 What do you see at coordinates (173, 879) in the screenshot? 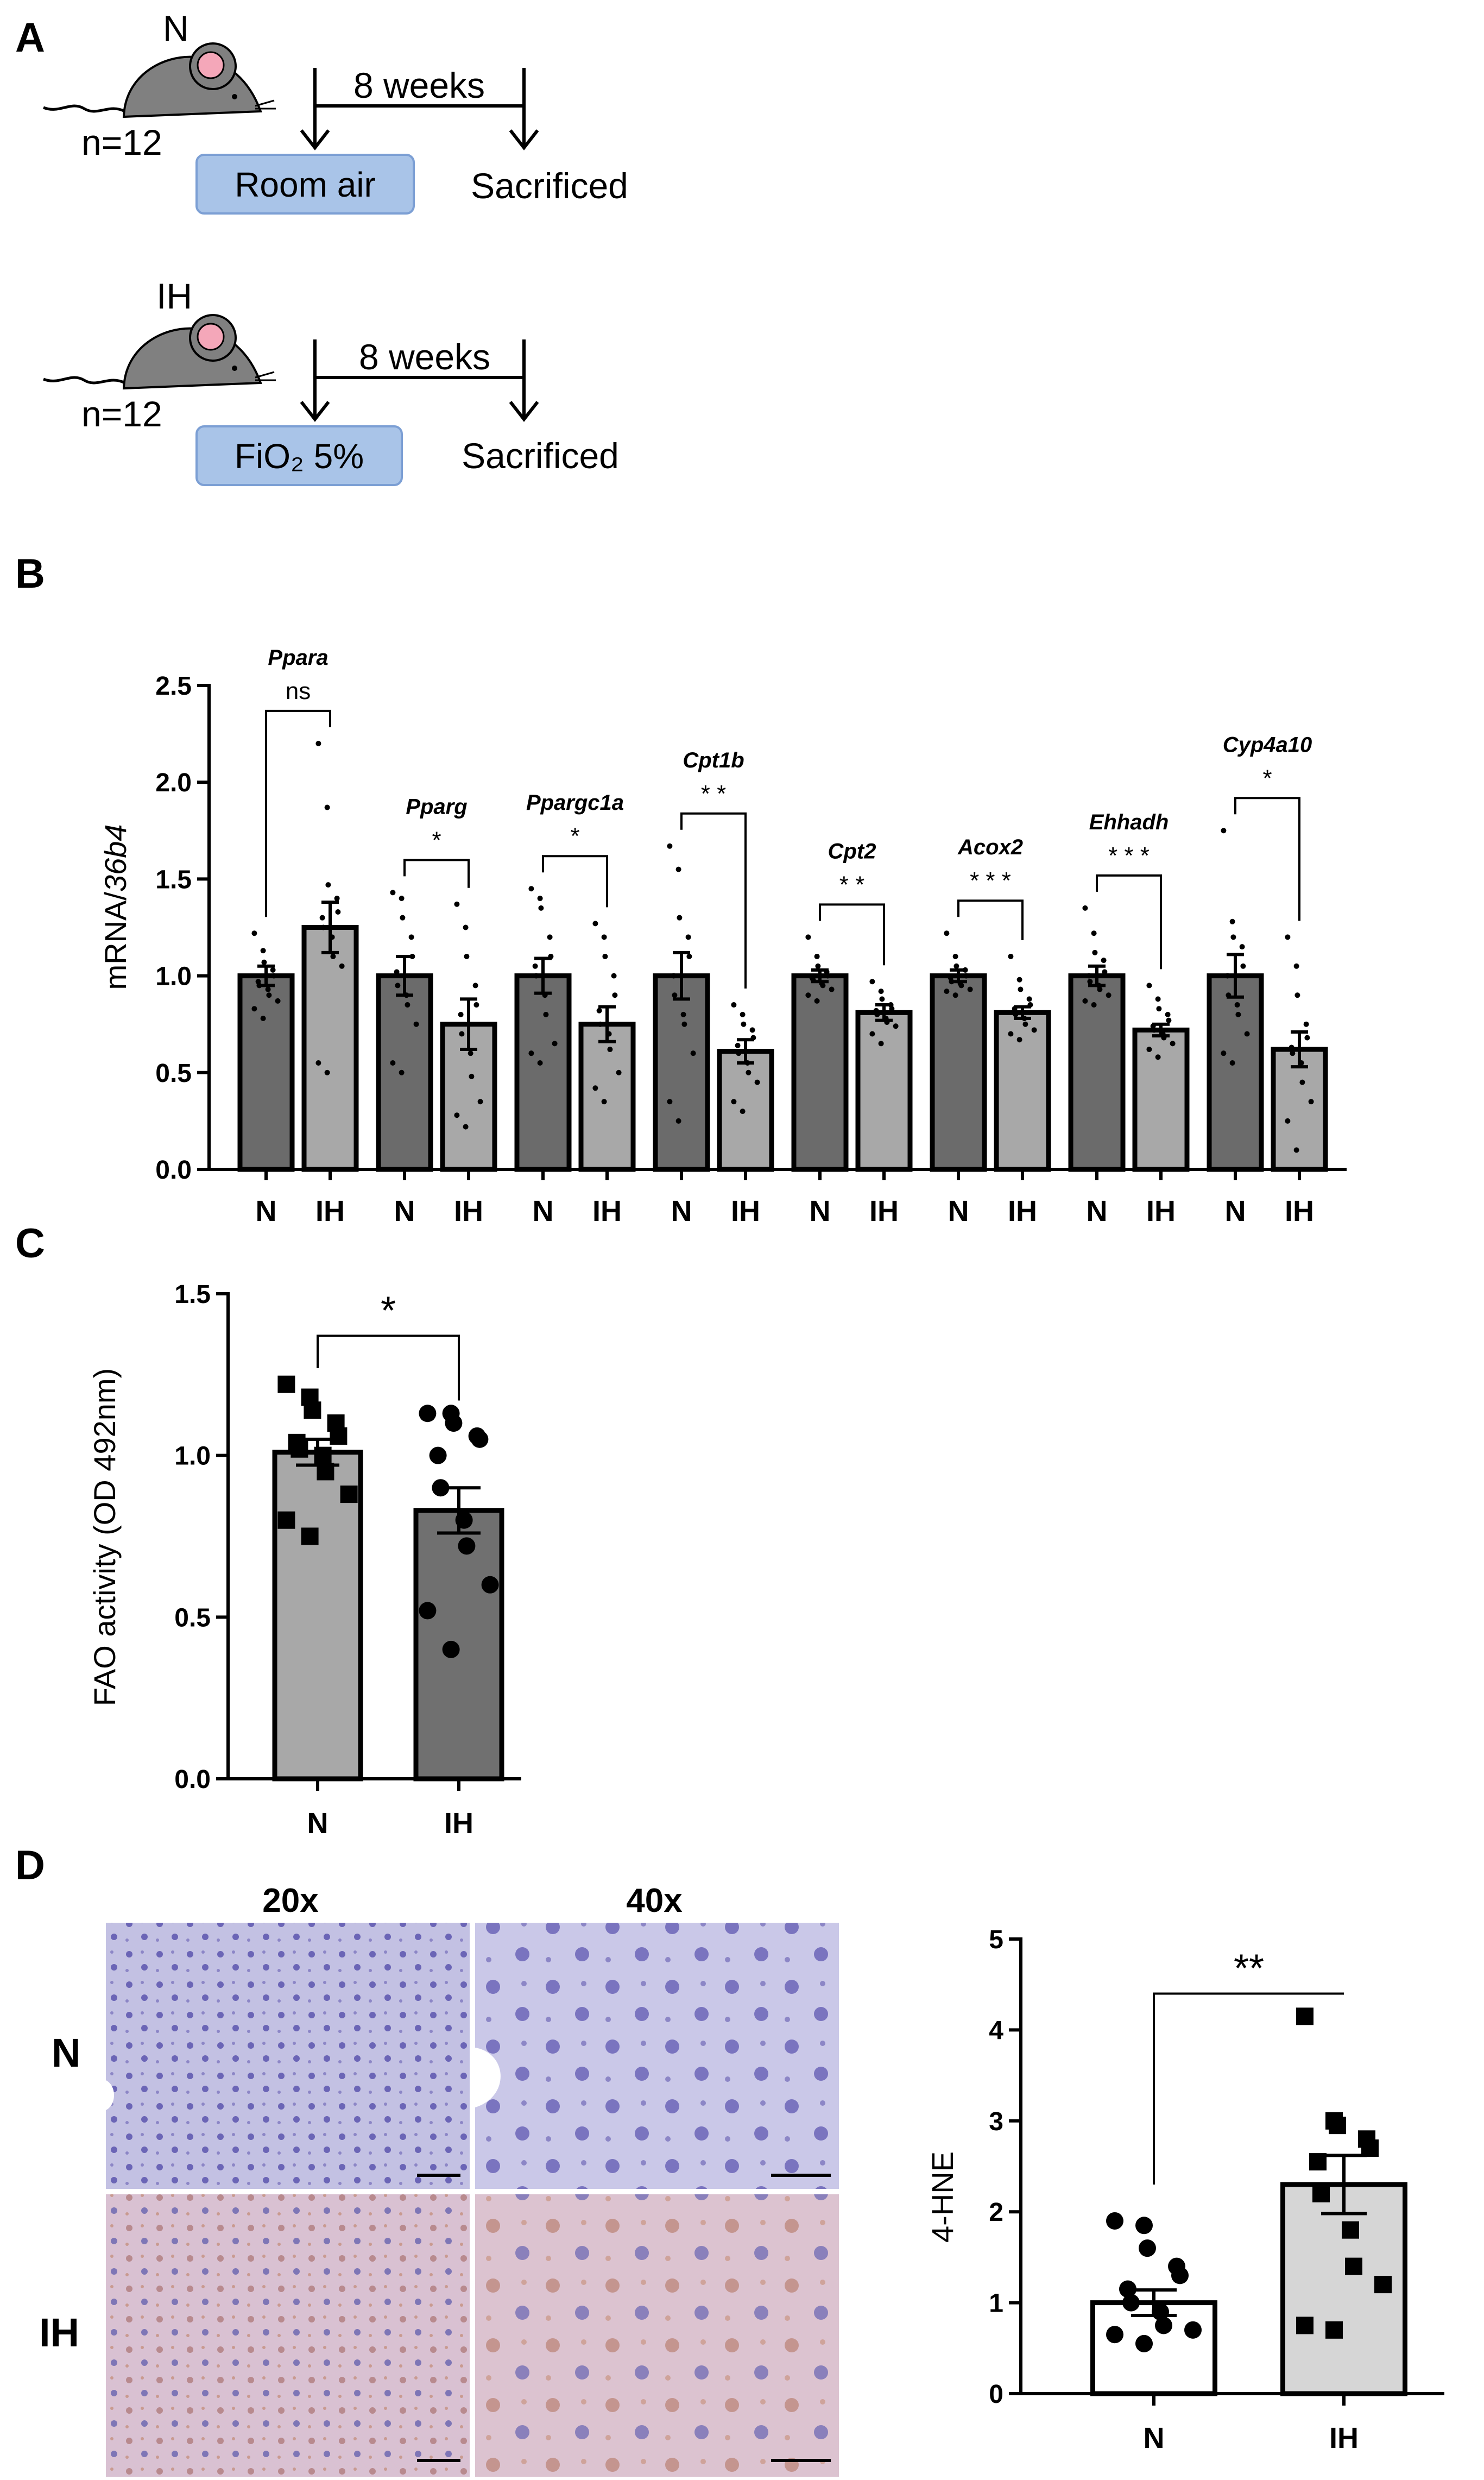
I see `y-tick-label: 1.5` at bounding box center [173, 879].